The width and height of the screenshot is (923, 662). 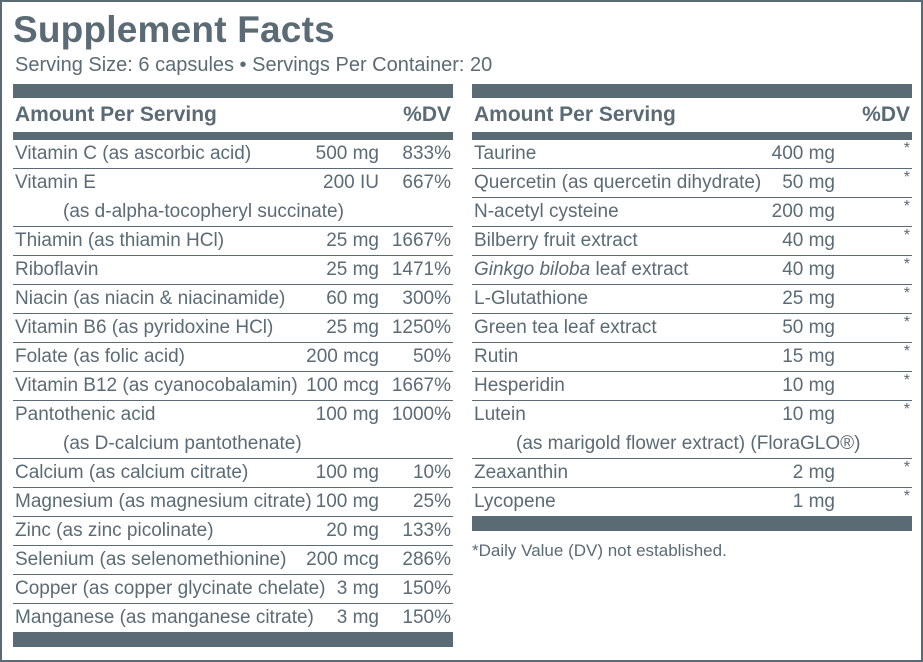 What do you see at coordinates (599, 550) in the screenshot?
I see `footnote: *Daily Value (DV) not established.` at bounding box center [599, 550].